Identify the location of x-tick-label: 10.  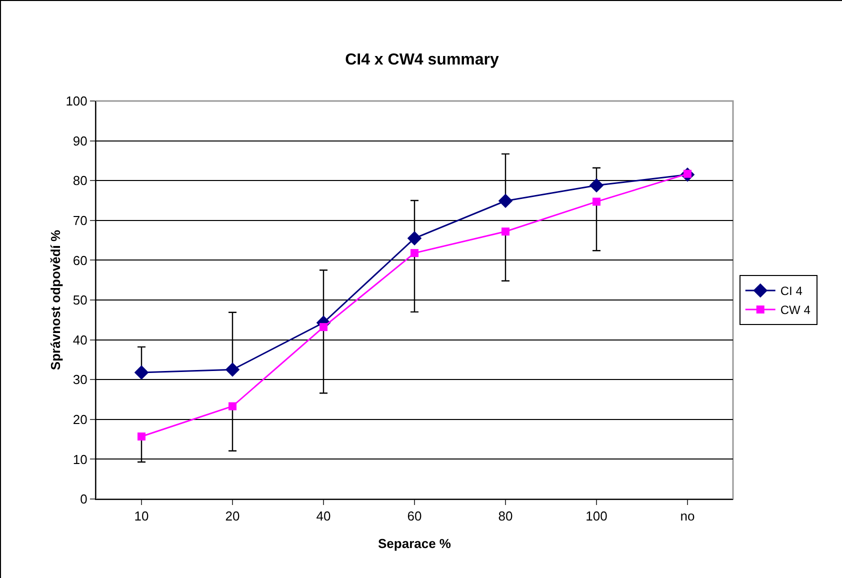
(141, 516).